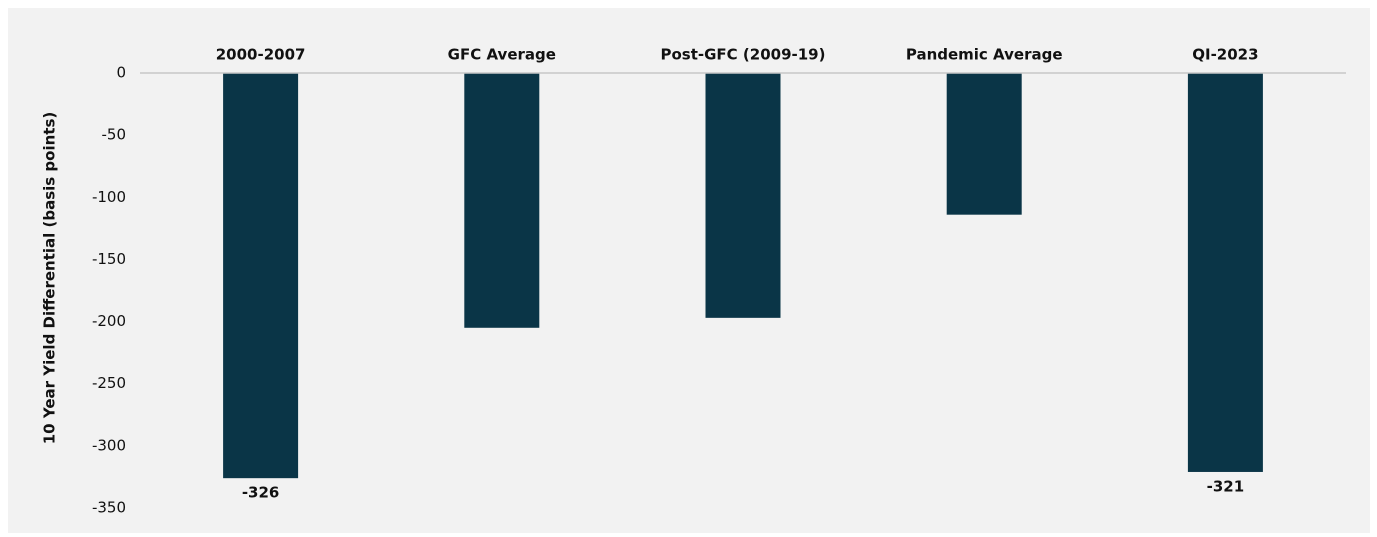 This screenshot has height=537, width=1377. Describe the element at coordinates (984, 55) in the screenshot. I see `x-tick-label: Pandemic Average` at that location.